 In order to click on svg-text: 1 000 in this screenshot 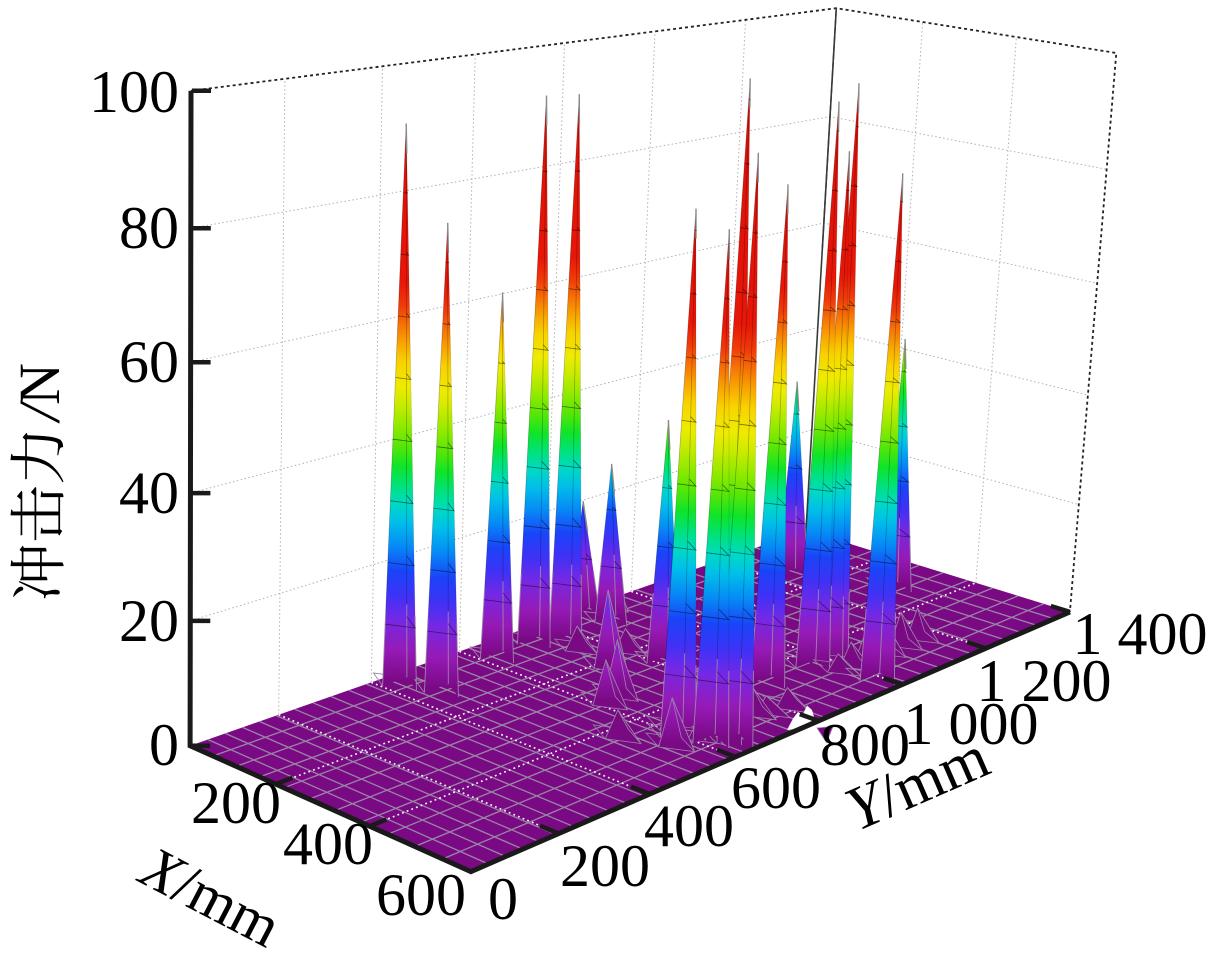, I will do `click(971, 724)`.